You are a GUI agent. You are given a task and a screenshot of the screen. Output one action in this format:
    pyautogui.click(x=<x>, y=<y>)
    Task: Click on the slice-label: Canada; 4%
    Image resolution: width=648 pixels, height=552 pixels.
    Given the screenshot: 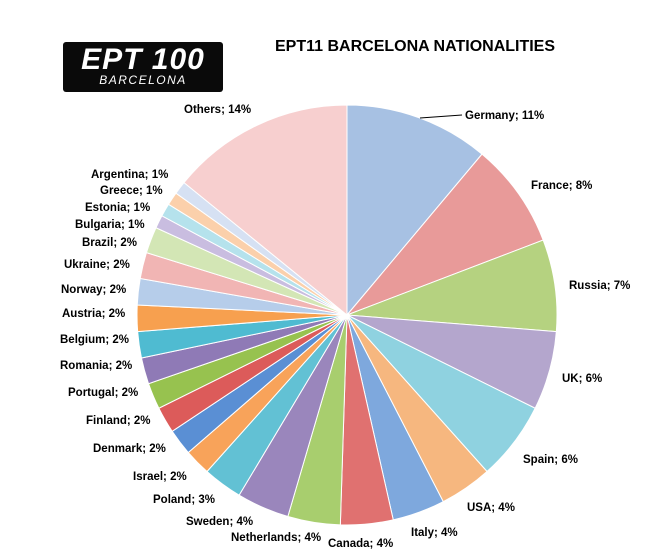 What is the action you would take?
    pyautogui.click(x=360, y=544)
    